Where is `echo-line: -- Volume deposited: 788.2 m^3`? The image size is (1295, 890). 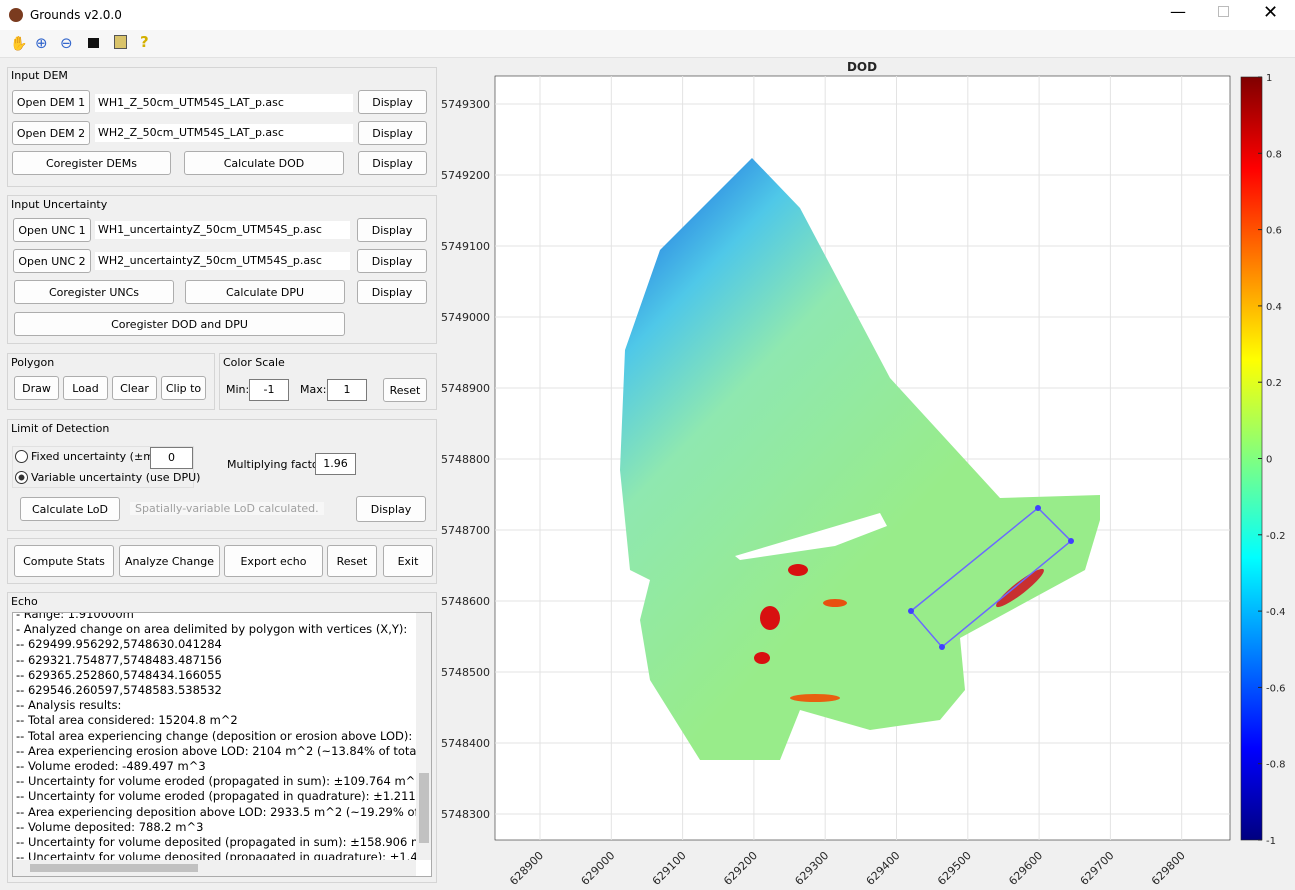
echo-line: -- Volume deposited: 788.2 m^3 is located at coordinates (110, 826).